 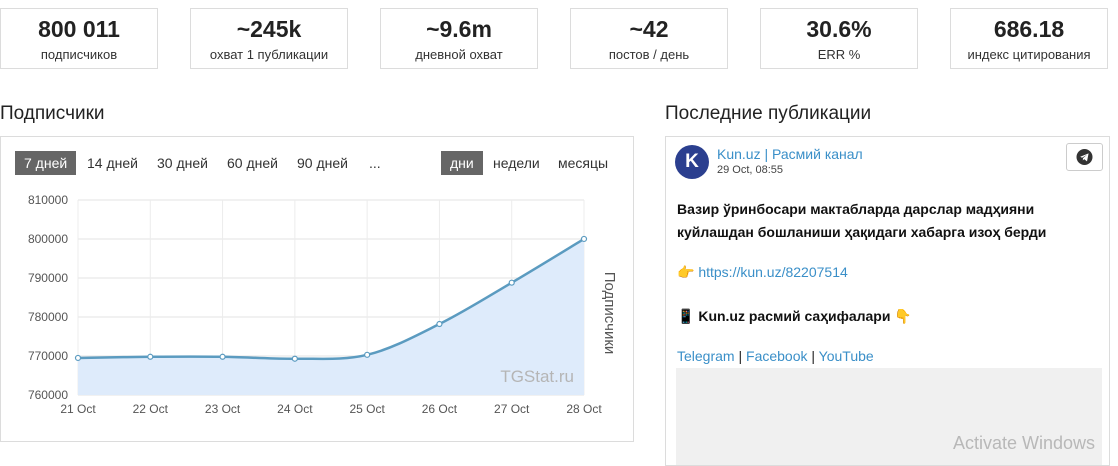 What do you see at coordinates (1029, 29) in the screenshot?
I see `stat-value: 686.18` at bounding box center [1029, 29].